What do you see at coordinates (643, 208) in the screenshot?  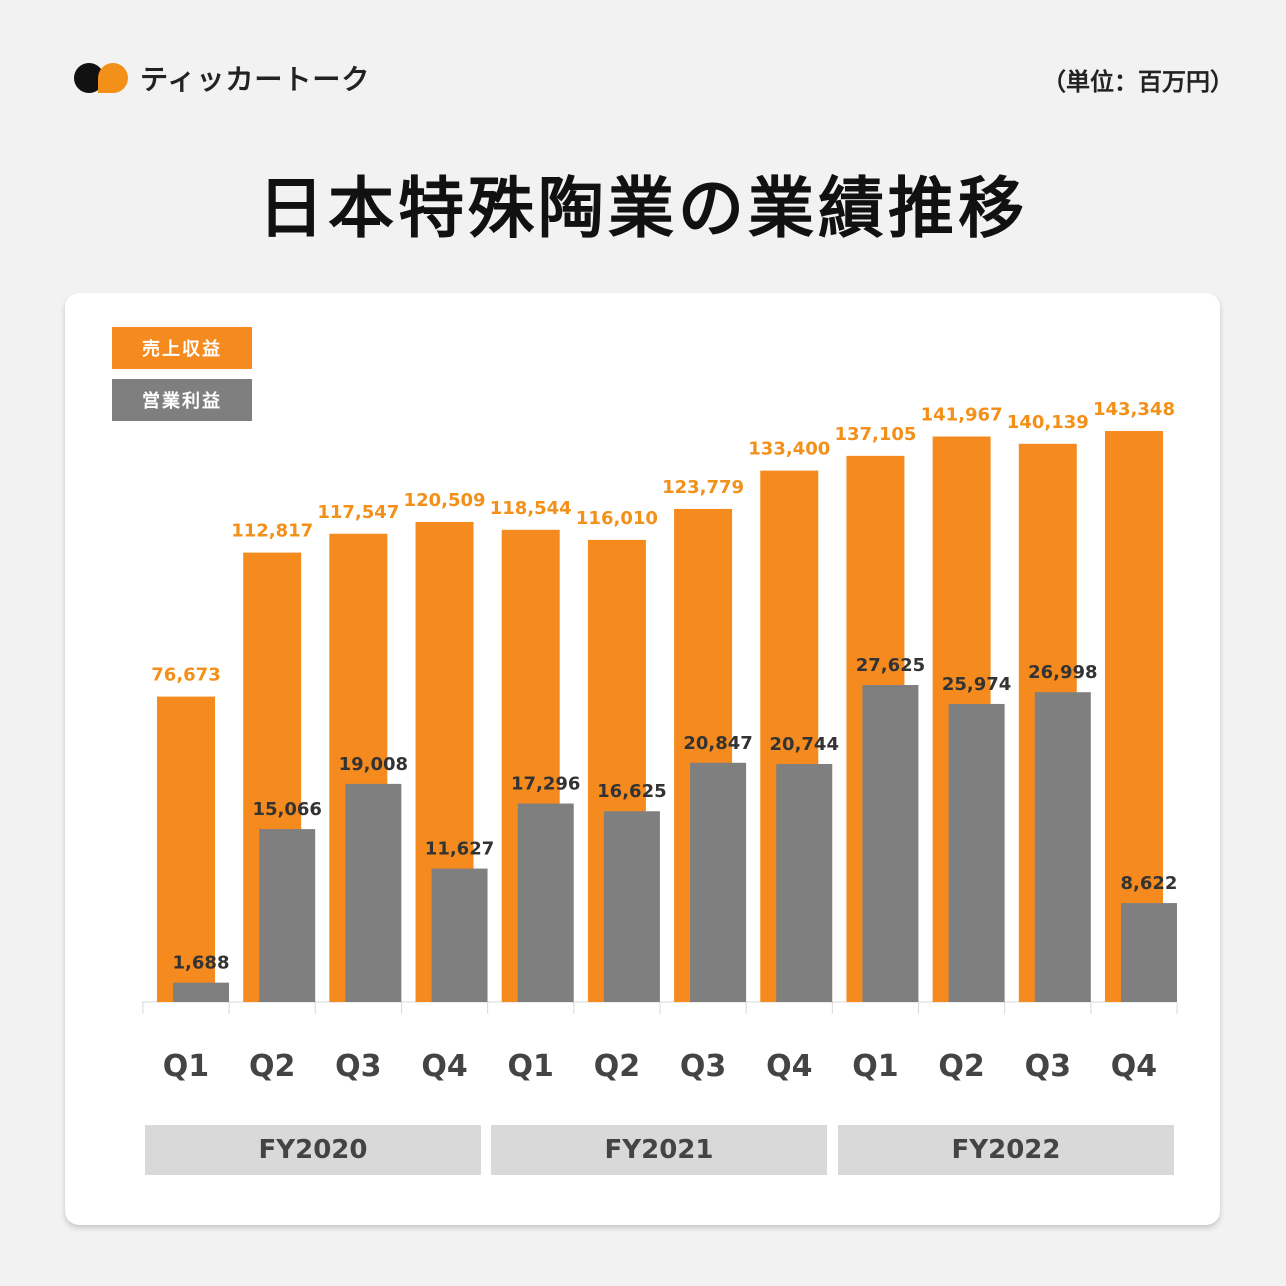 I see `chart-title: 日本特殊陶業の業績推移` at bounding box center [643, 208].